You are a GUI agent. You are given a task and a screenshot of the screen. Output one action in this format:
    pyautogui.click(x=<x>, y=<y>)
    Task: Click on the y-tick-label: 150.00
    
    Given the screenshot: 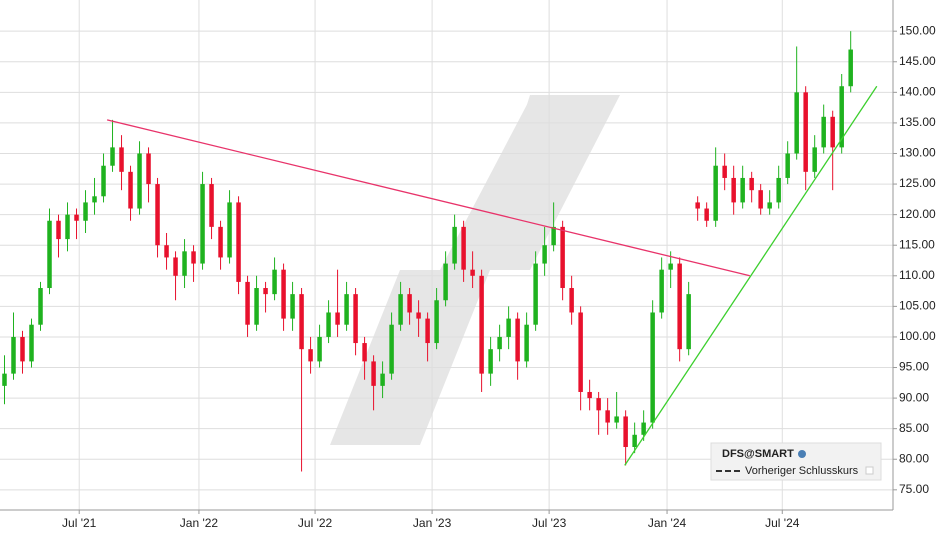 What is the action you would take?
    pyautogui.click(x=917, y=30)
    